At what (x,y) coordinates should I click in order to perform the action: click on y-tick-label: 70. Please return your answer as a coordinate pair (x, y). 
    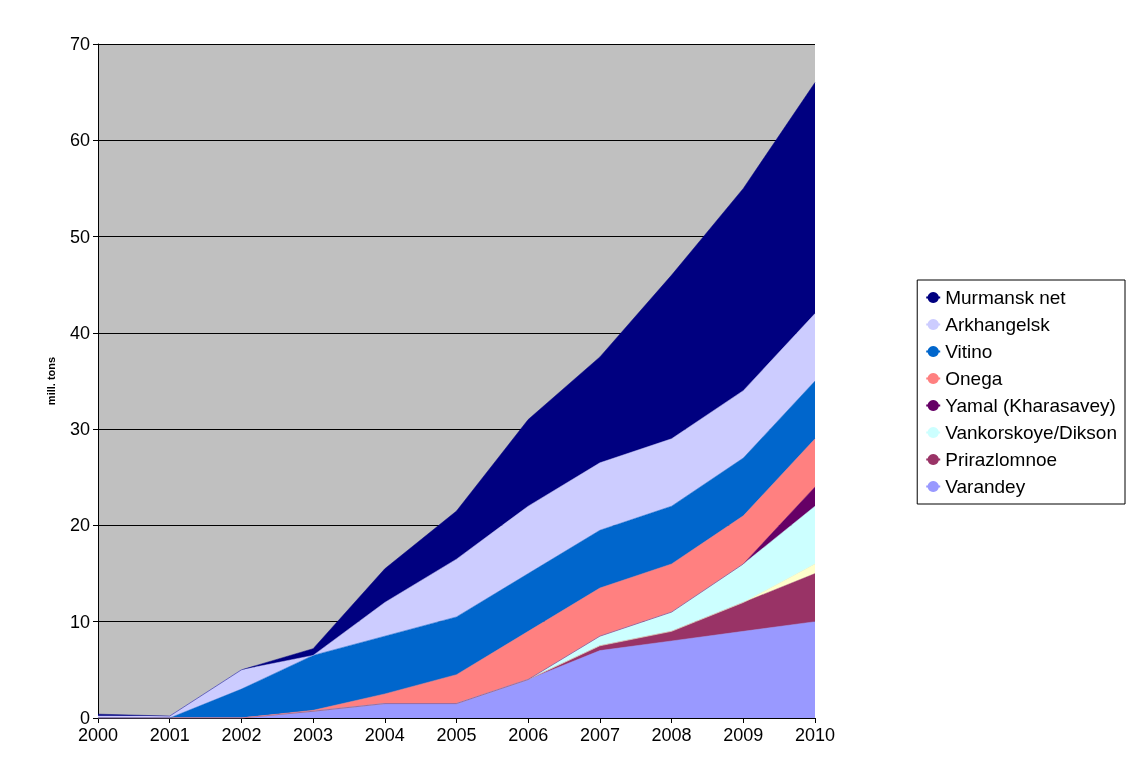
    Looking at the image, I should click on (79, 44).